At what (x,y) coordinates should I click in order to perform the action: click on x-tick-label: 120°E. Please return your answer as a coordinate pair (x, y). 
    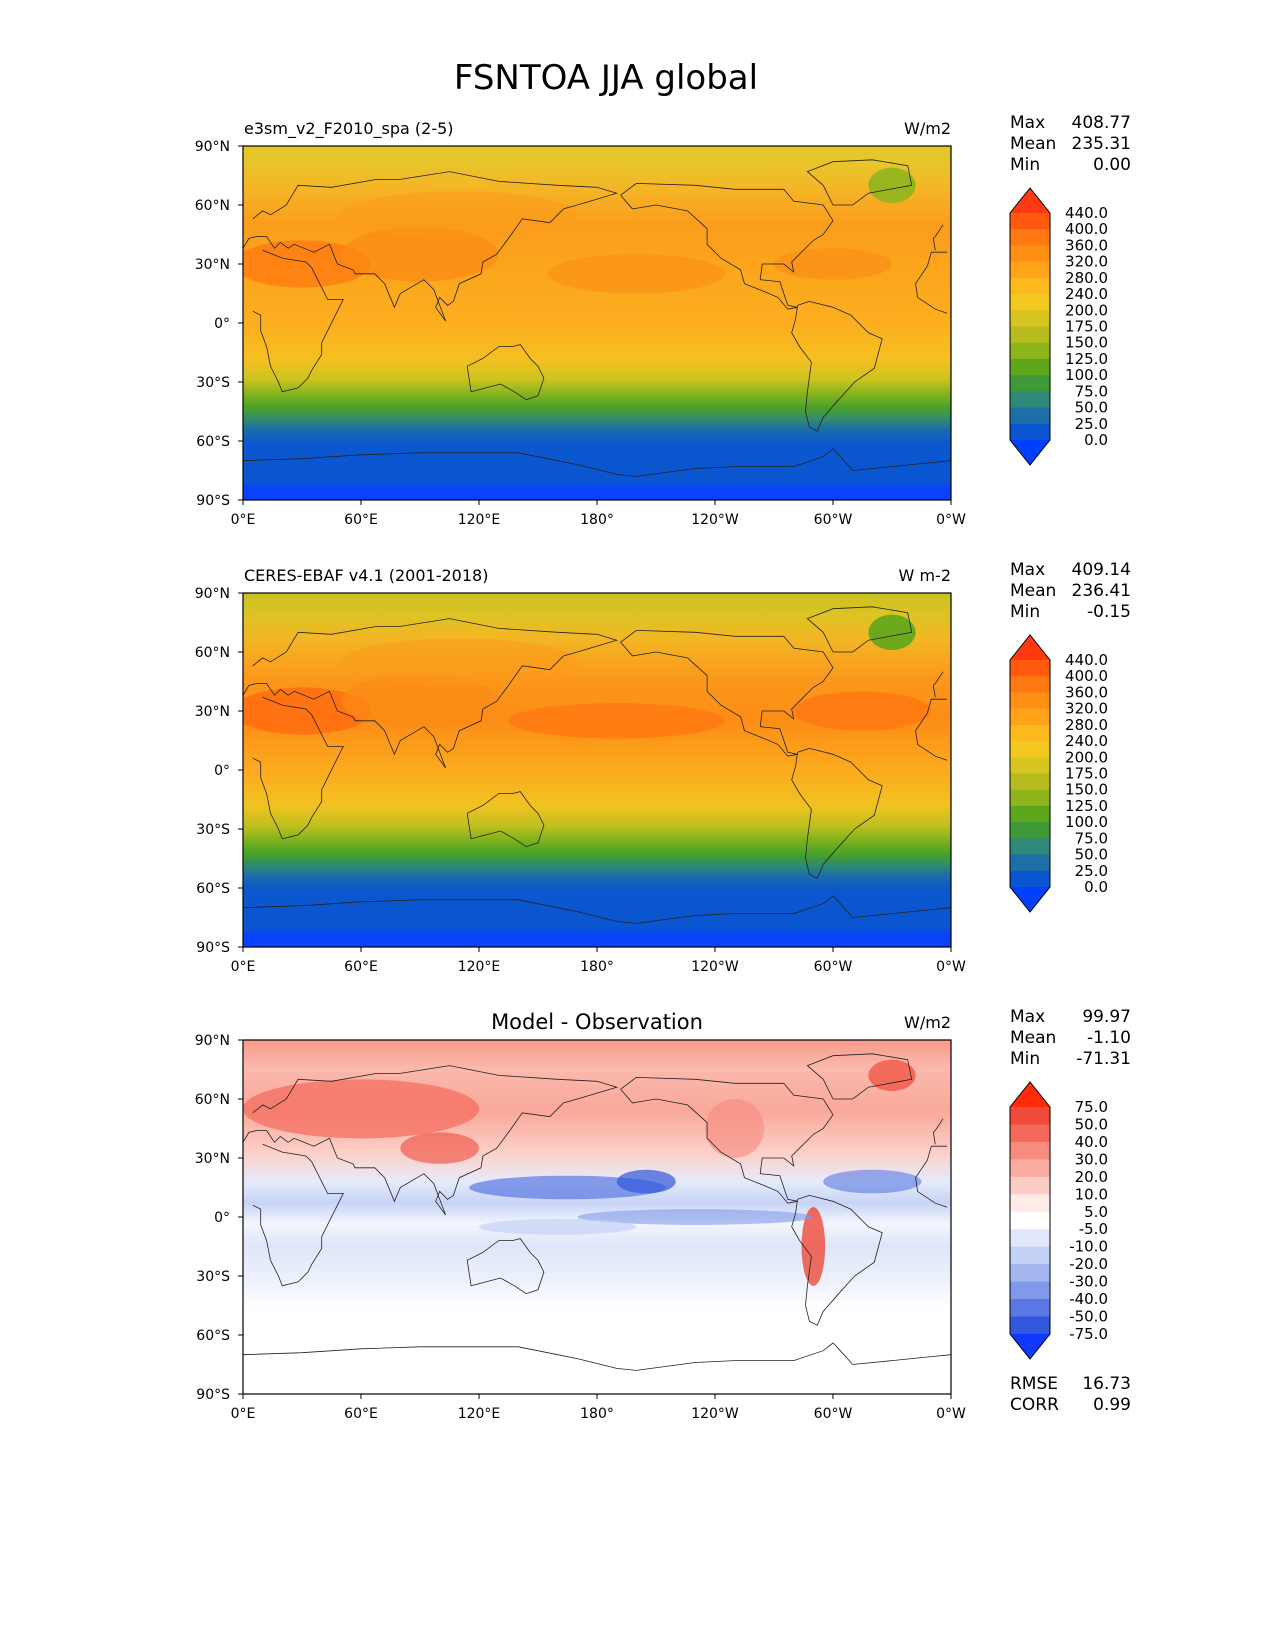
    Looking at the image, I should click on (479, 520).